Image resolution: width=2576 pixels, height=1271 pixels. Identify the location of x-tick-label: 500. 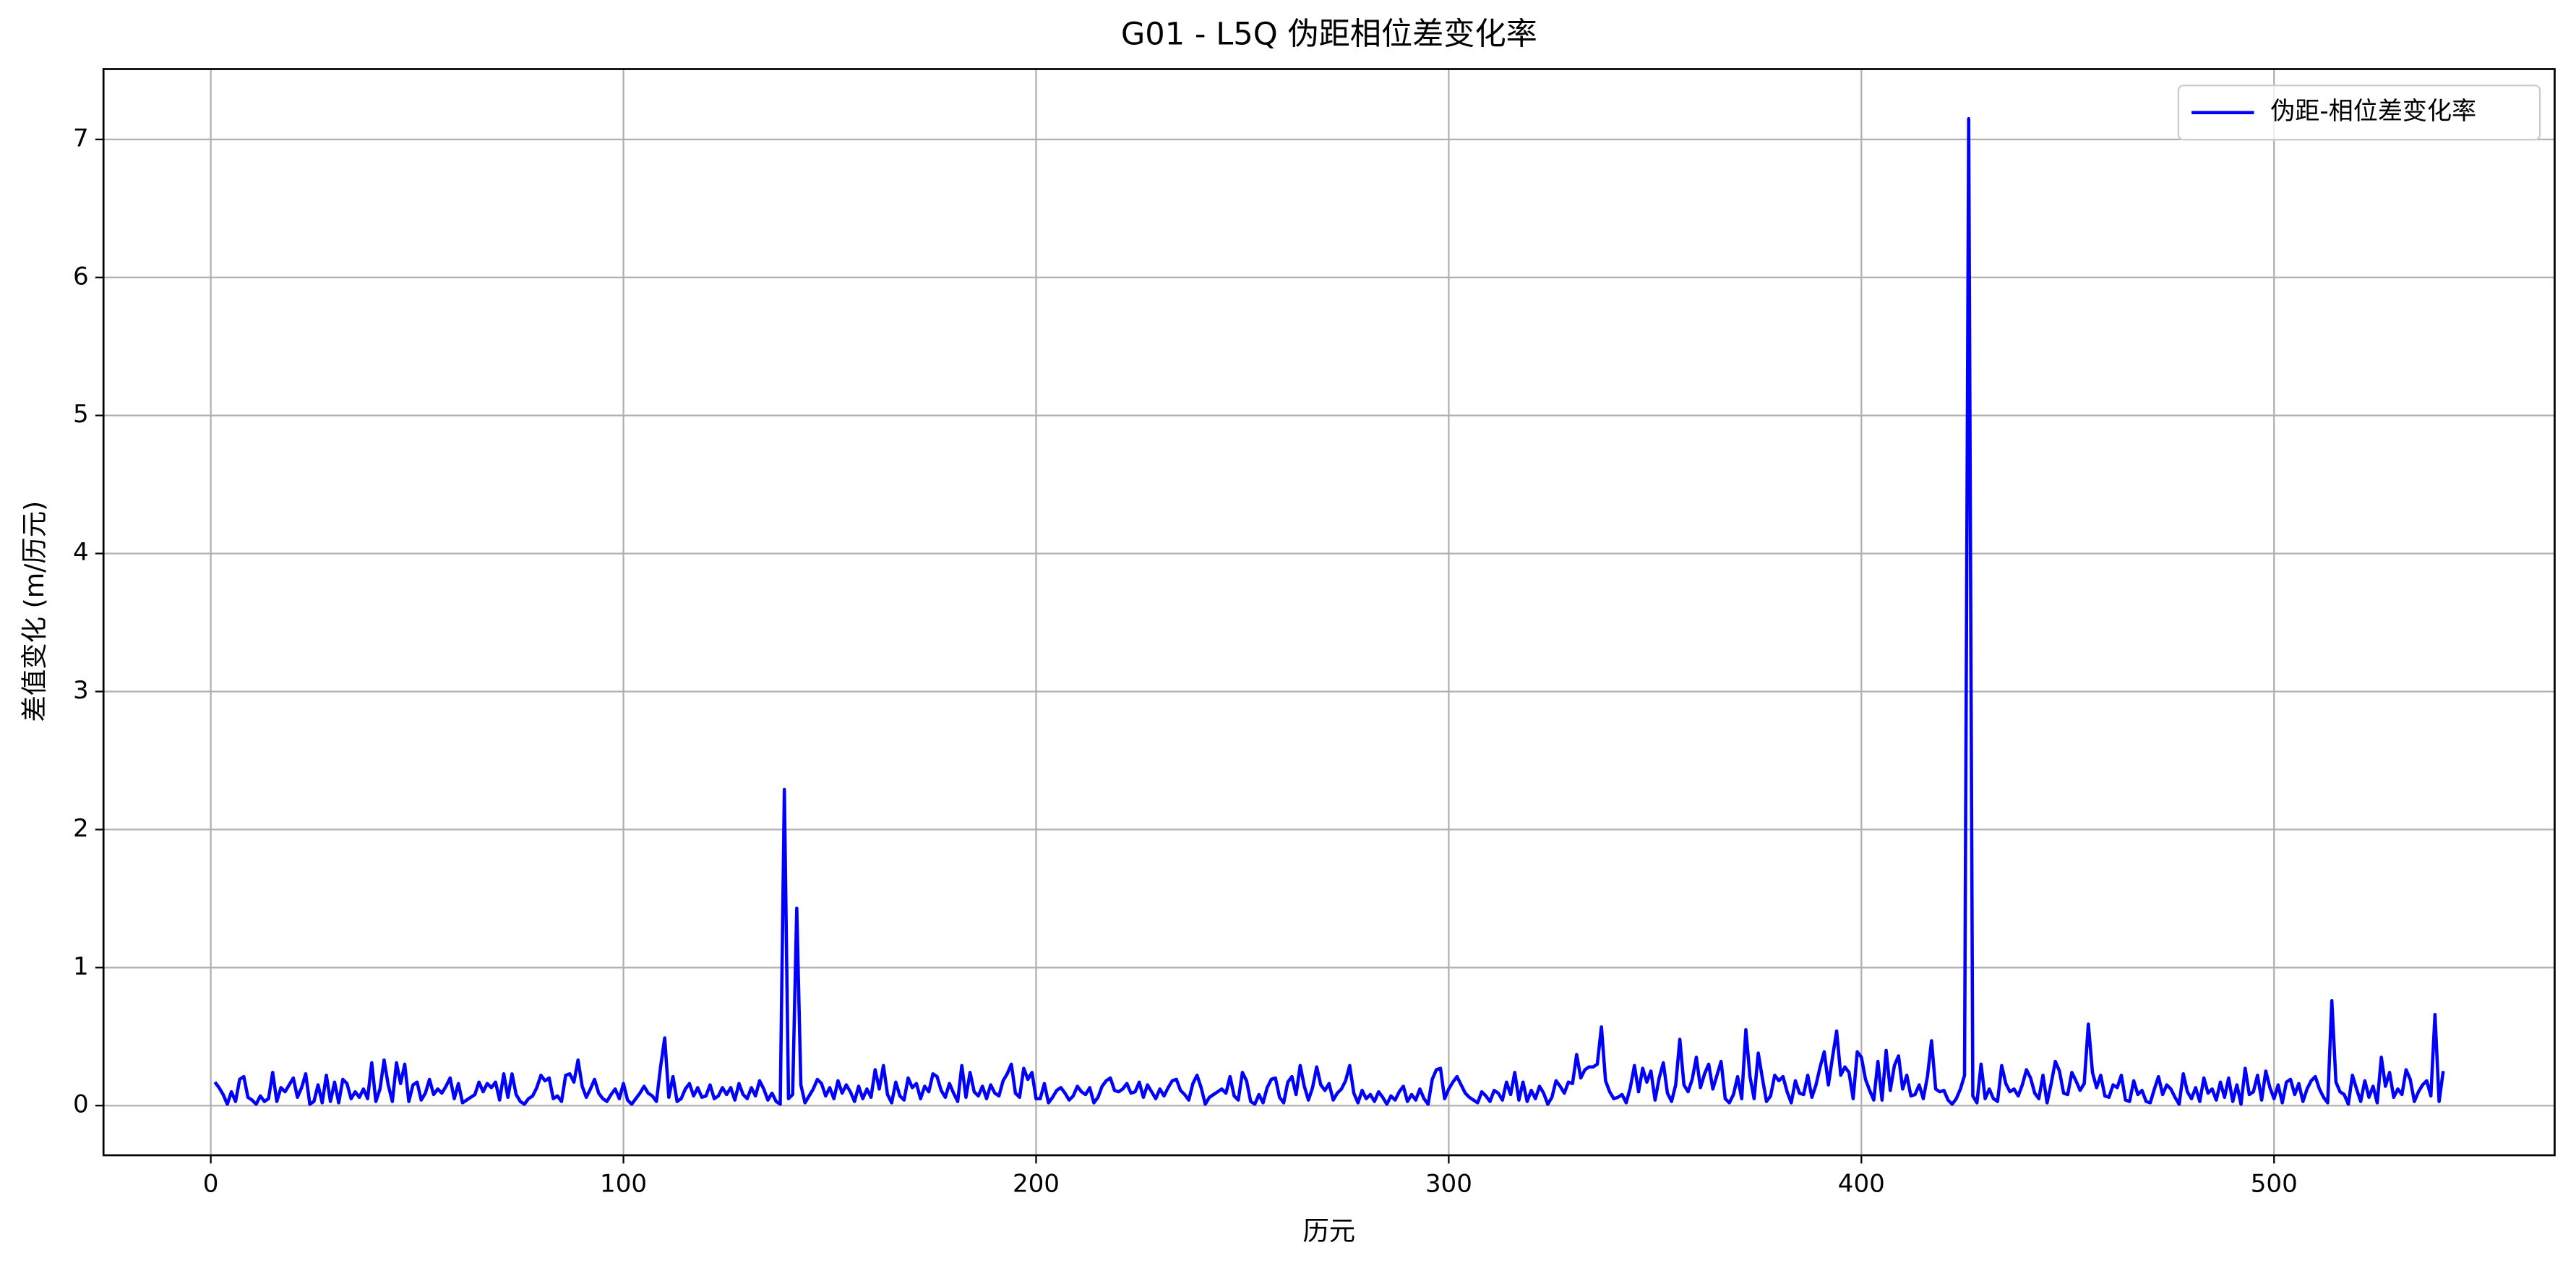
(2274, 1183).